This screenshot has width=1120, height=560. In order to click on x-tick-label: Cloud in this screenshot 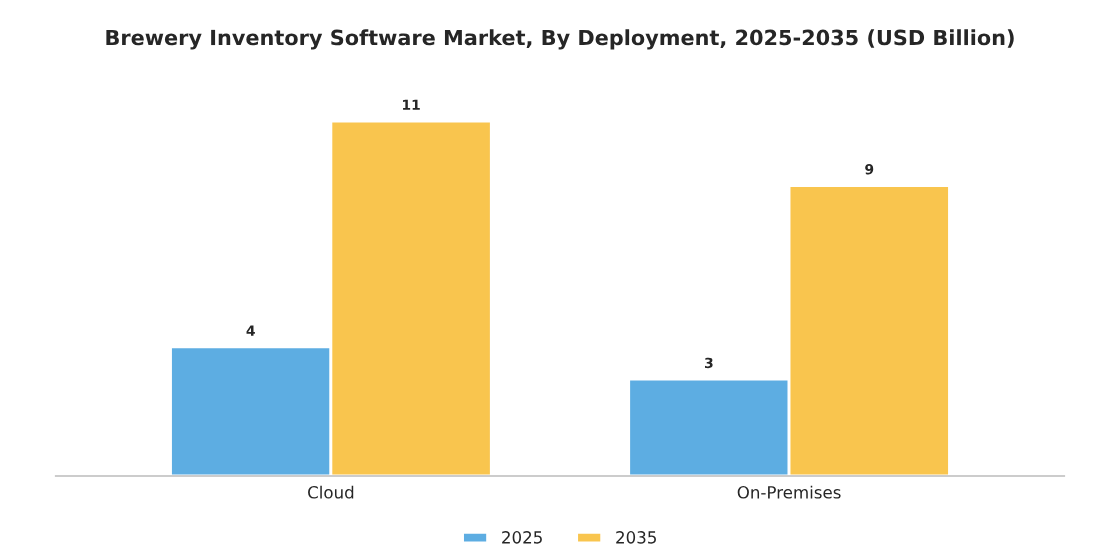, I will do `click(331, 492)`.